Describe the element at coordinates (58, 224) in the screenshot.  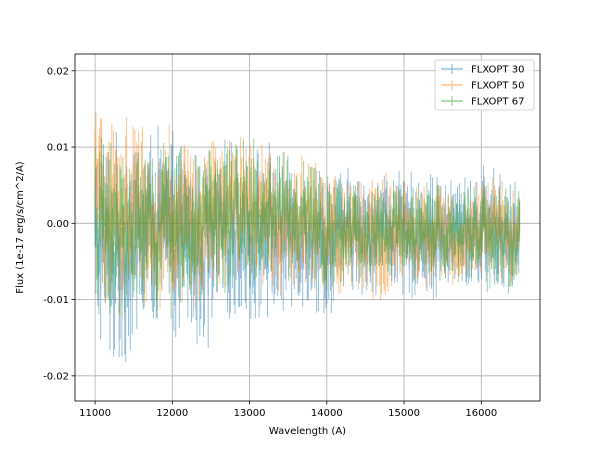
I see `y-tick-label: 0.00` at that location.